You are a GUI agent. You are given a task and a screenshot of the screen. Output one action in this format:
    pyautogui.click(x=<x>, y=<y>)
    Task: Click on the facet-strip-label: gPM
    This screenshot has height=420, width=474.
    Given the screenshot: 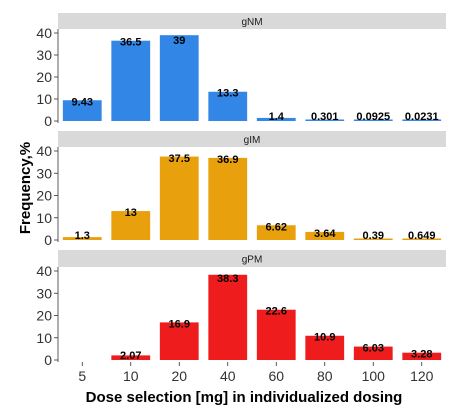 What is the action you would take?
    pyautogui.click(x=252, y=260)
    